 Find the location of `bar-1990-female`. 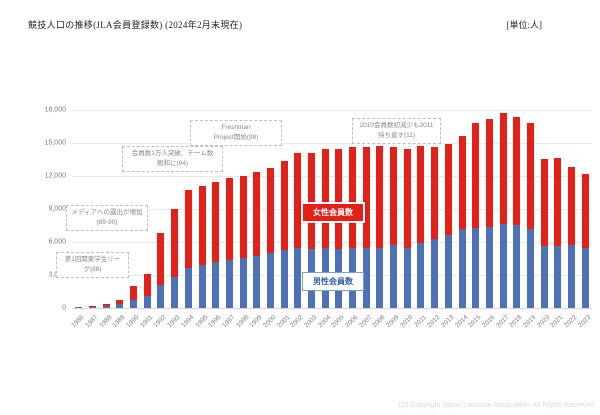

bar-1990-female is located at coordinates (134, 293).